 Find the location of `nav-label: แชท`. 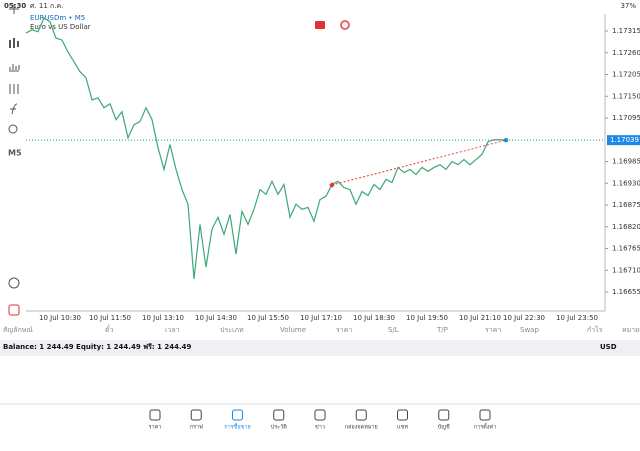

nav-label: แชท is located at coordinates (402, 427).